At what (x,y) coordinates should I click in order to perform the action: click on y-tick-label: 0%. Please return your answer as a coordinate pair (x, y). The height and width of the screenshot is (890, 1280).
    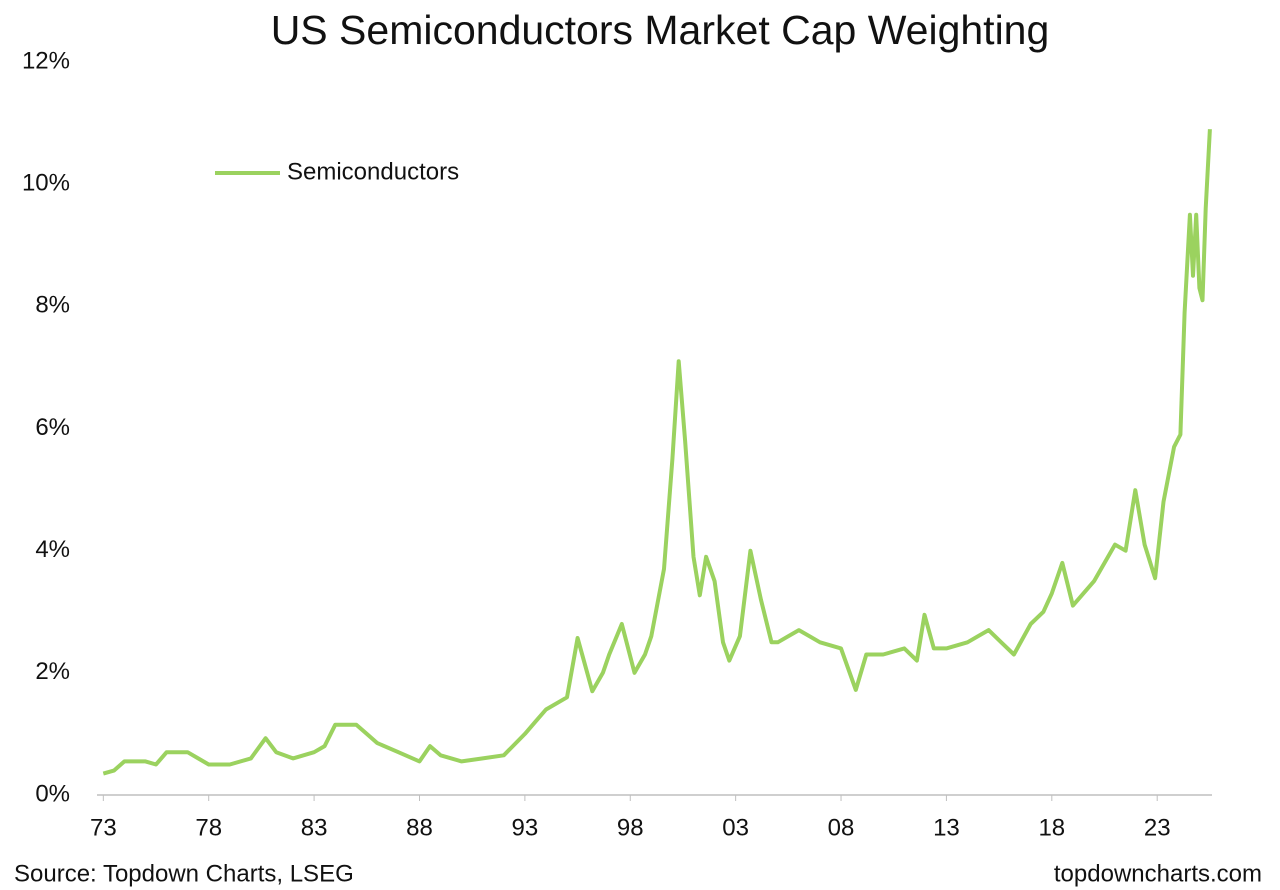
    Looking at the image, I should click on (52, 793).